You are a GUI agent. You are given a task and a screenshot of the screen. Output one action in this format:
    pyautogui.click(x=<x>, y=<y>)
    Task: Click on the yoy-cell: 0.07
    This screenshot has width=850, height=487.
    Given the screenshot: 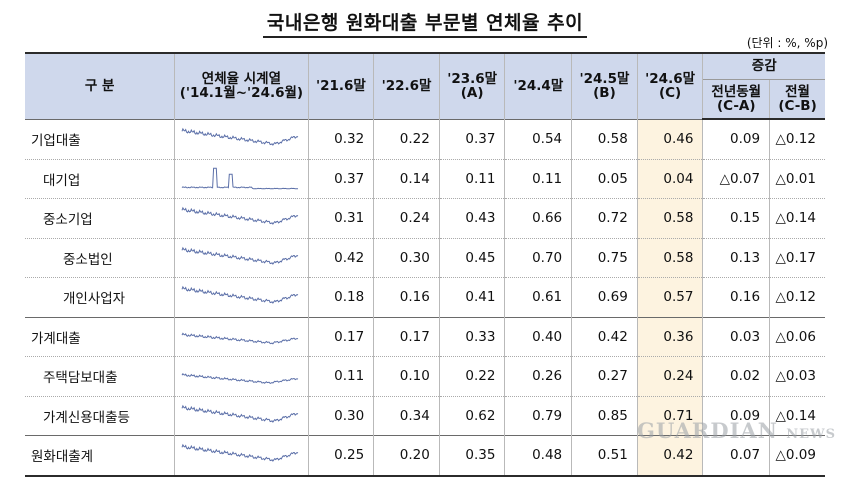 What is the action you would take?
    pyautogui.click(x=736, y=456)
    